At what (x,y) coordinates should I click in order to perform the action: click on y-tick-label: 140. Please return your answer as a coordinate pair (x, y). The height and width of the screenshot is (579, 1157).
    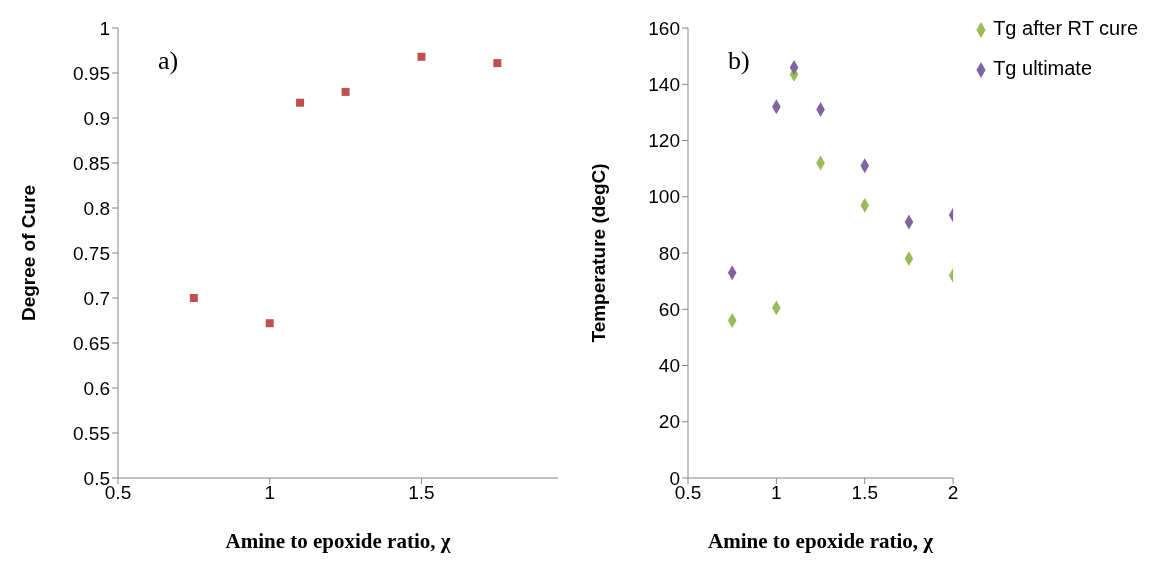
    Looking at the image, I should click on (664, 84).